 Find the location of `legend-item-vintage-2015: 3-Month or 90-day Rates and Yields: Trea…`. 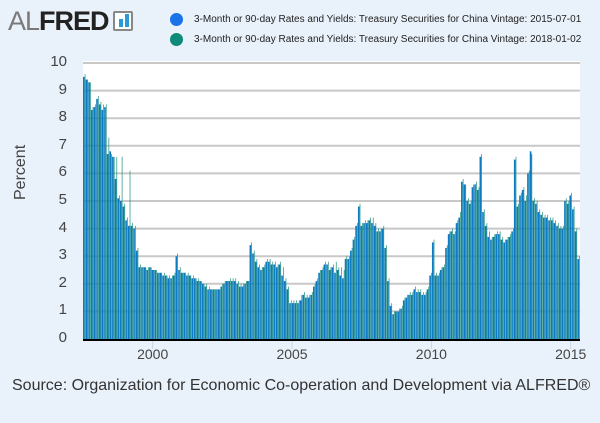

legend-item-vintage-2015: 3-Month or 90-day Rates and Yields: Trea… is located at coordinates (375, 19).